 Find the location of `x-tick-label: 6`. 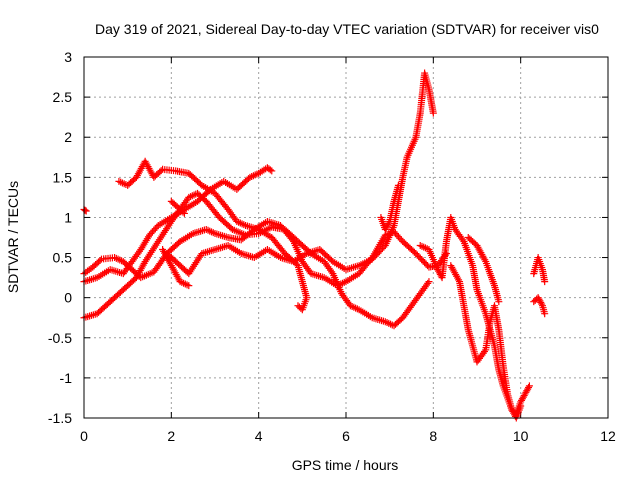

x-tick-label: 6 is located at coordinates (346, 436).